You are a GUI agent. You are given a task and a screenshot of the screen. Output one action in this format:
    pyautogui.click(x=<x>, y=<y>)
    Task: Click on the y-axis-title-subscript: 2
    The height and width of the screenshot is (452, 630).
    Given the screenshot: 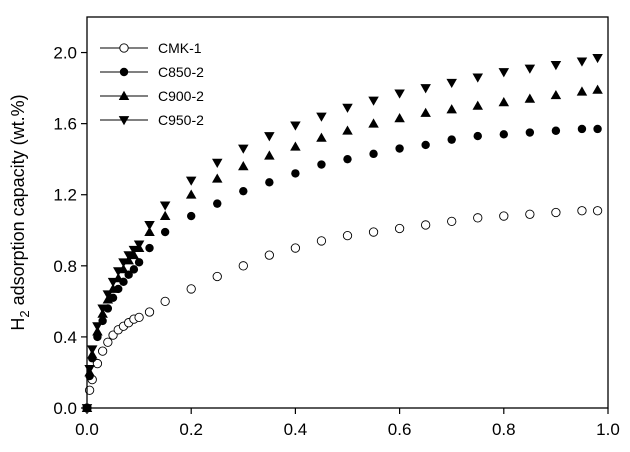 What is the action you would take?
    pyautogui.click(x=24, y=313)
    